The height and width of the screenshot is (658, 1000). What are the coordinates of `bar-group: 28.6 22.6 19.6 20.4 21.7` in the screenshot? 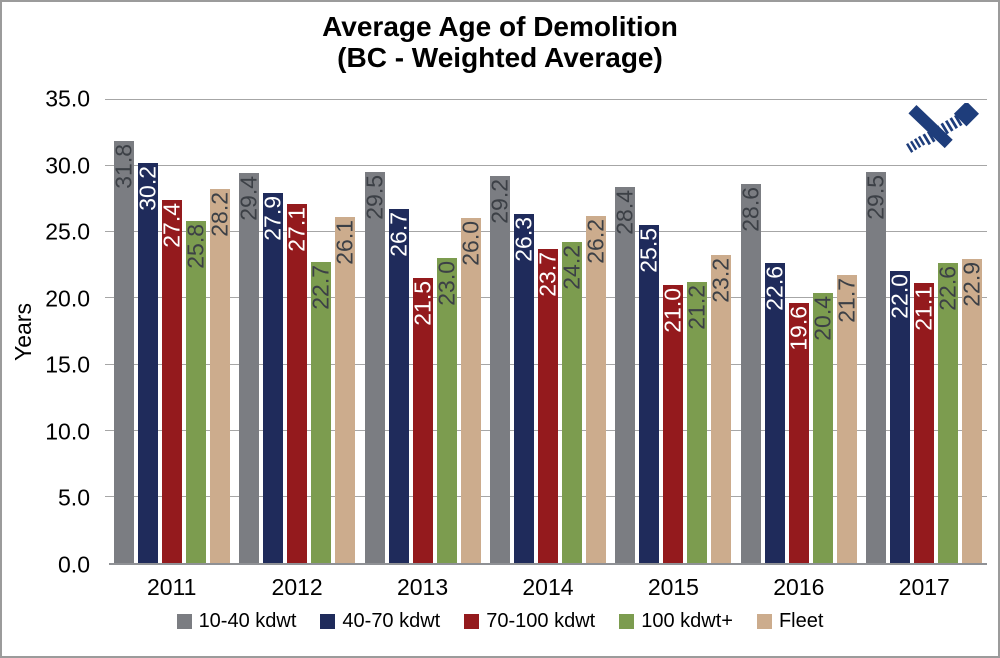 It's located at (798, 331).